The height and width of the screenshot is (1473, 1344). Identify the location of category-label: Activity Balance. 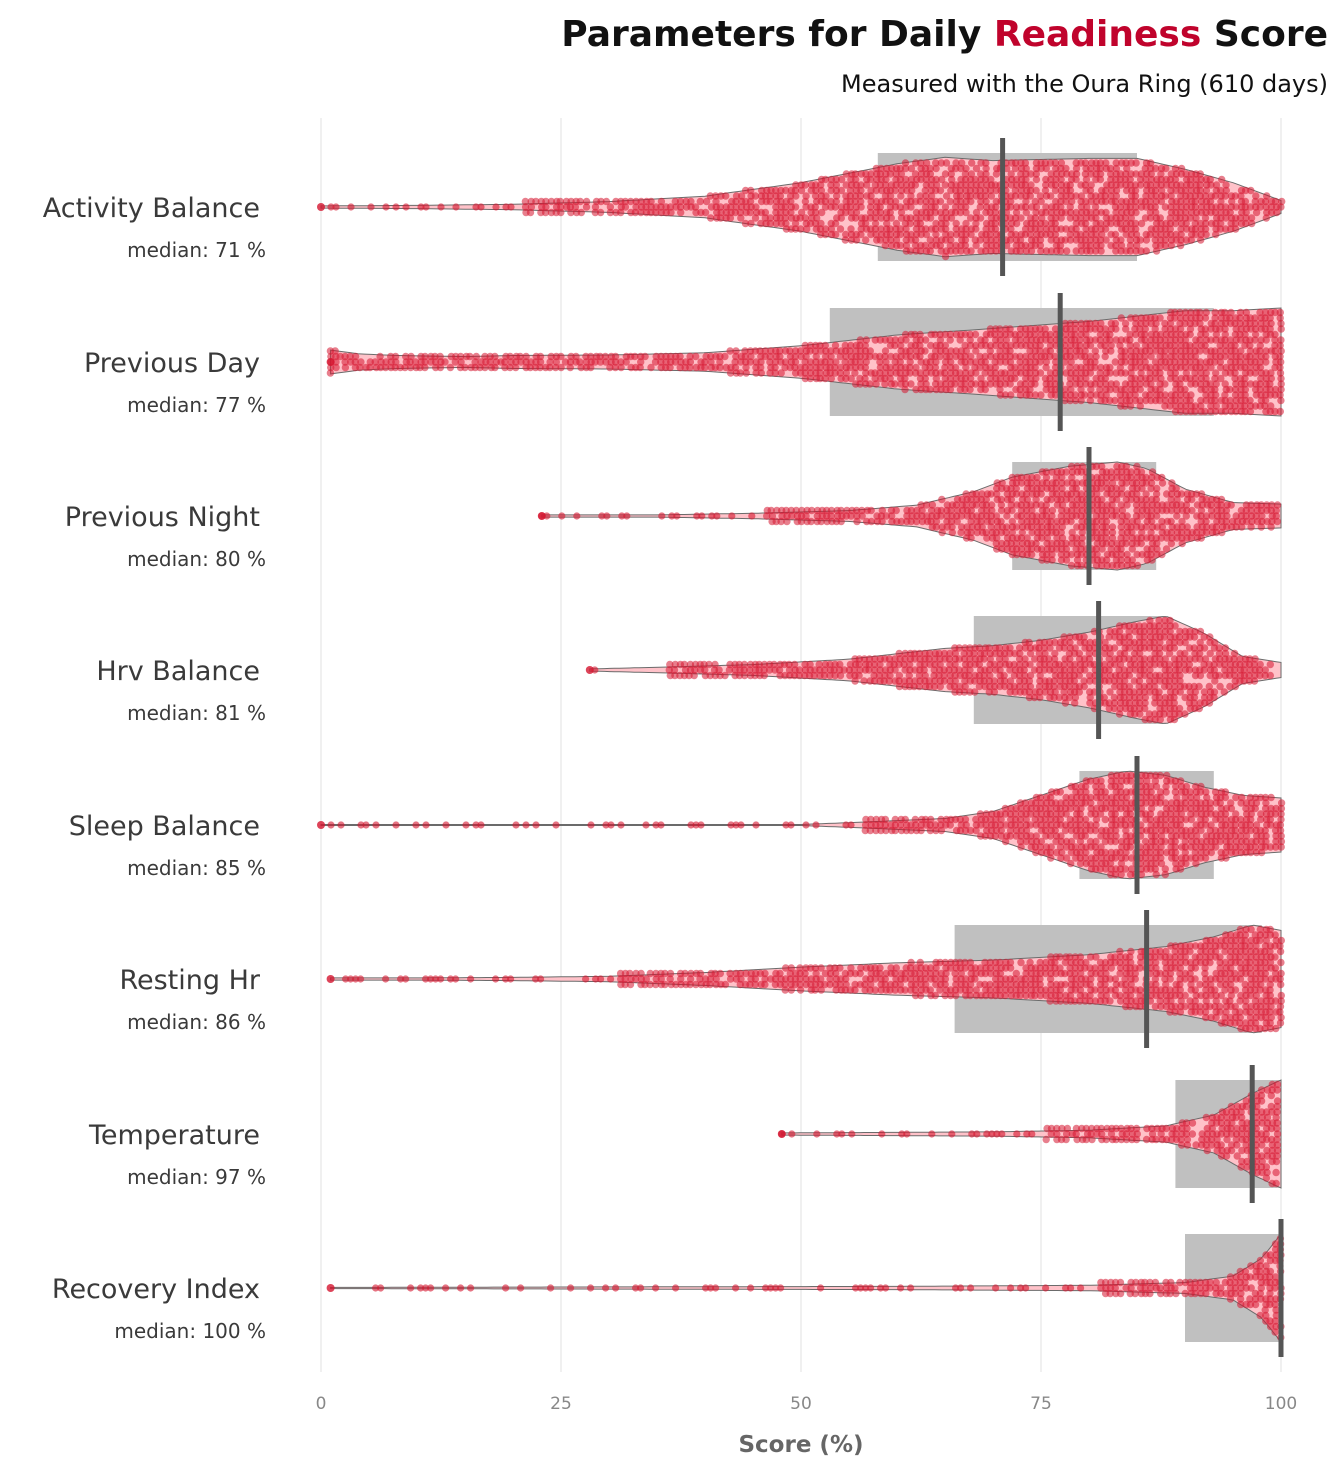
(151, 208).